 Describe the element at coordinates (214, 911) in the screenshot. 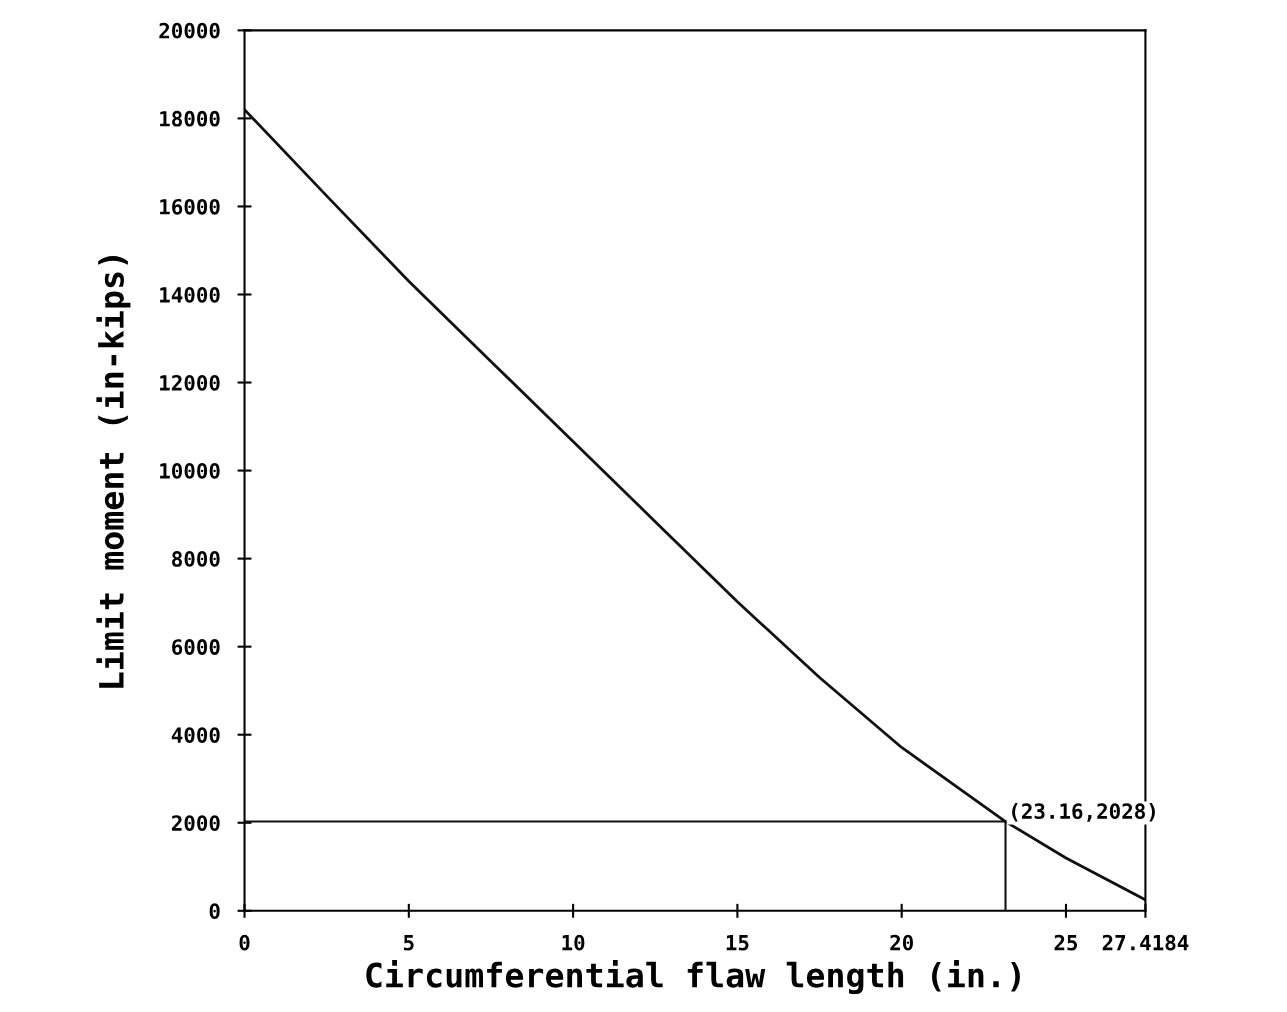

I see `y-tick-label: 0` at that location.